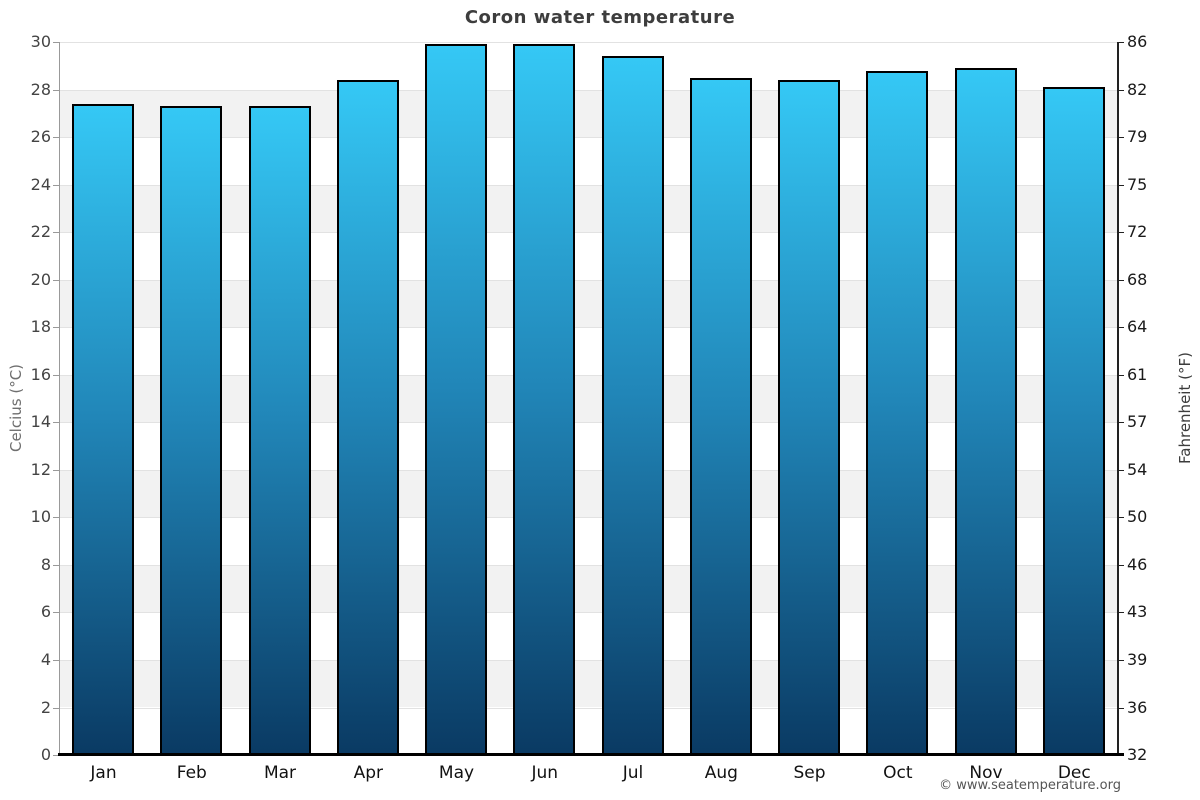  What do you see at coordinates (40, 327) in the screenshot?
I see `celsius-tick-label: 18` at bounding box center [40, 327].